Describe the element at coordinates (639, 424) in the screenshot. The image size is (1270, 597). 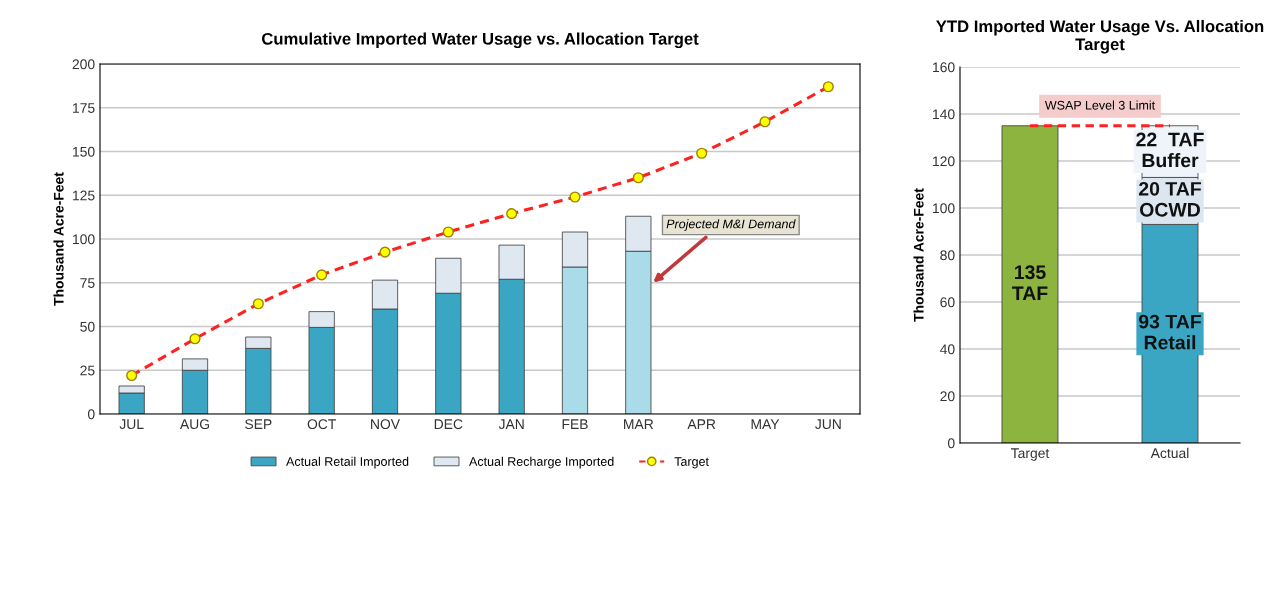
I see `x-tick-label: MAR` at that location.